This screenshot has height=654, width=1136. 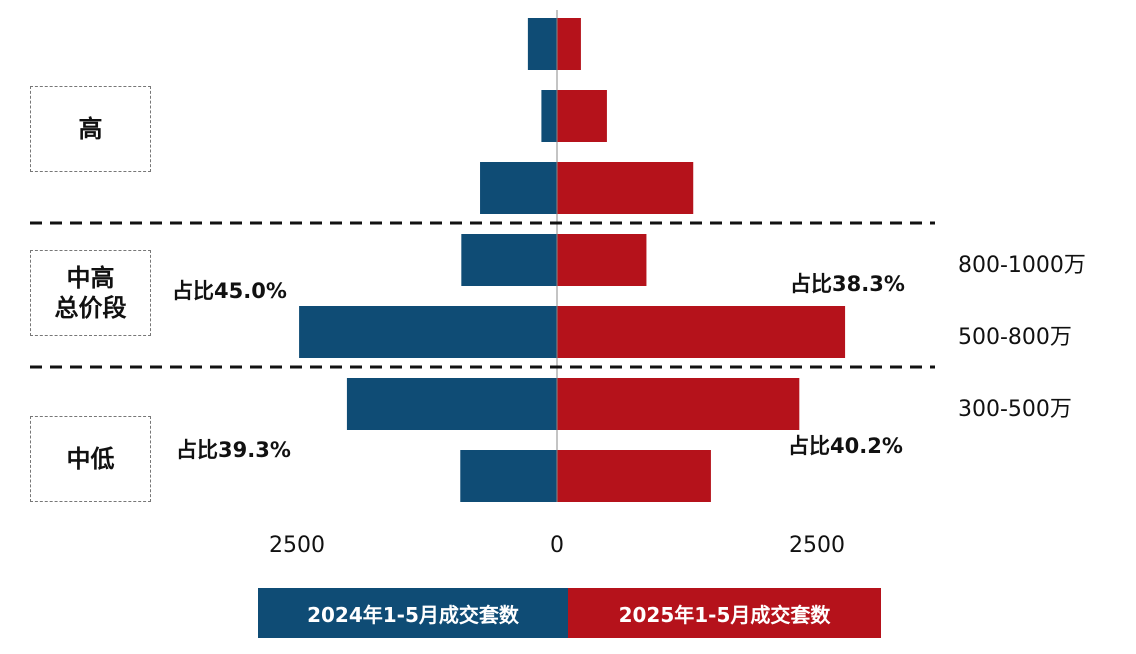 I want to click on price-range-label: 300-500万, so click(x=1015, y=409).